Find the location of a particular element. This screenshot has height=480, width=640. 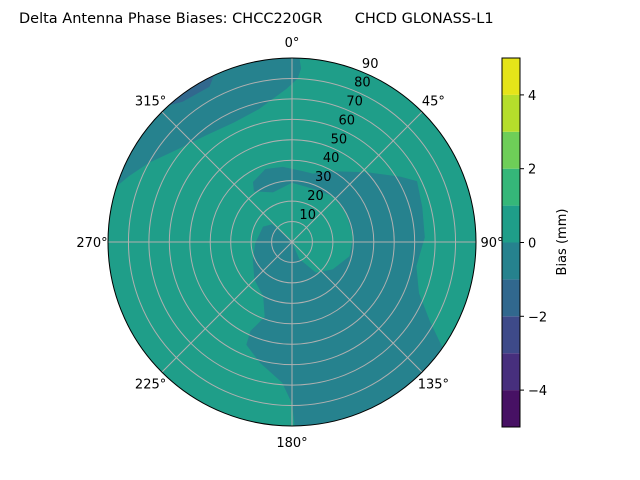

colorbar-tick-label: −4 is located at coordinates (537, 391).